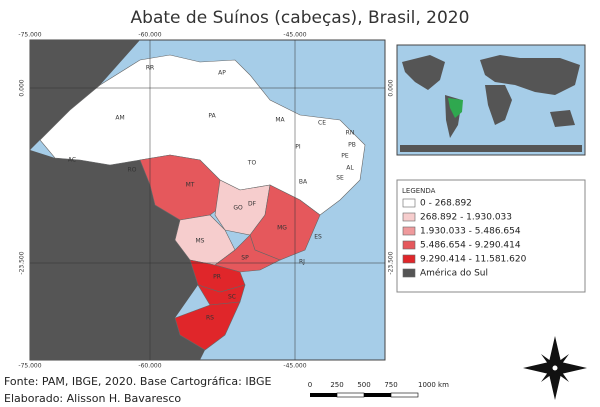 This screenshot has width=600, height=407. What do you see at coordinates (217, 277) in the screenshot?
I see `state-label: PR` at bounding box center [217, 277].